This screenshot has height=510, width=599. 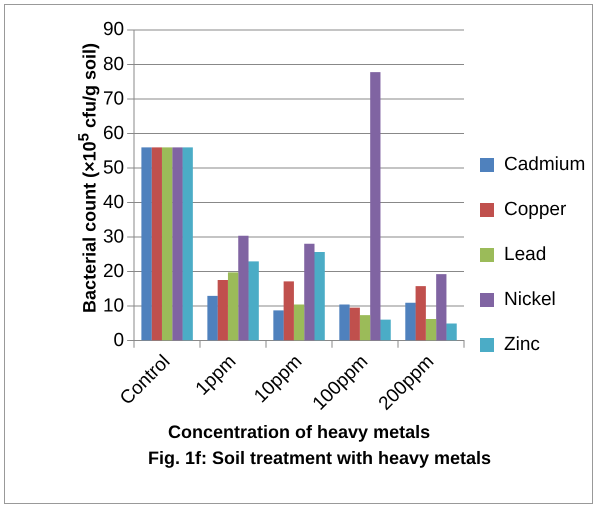 What do you see at coordinates (113, 167) in the screenshot?
I see `y-tick-label: 50` at bounding box center [113, 167].